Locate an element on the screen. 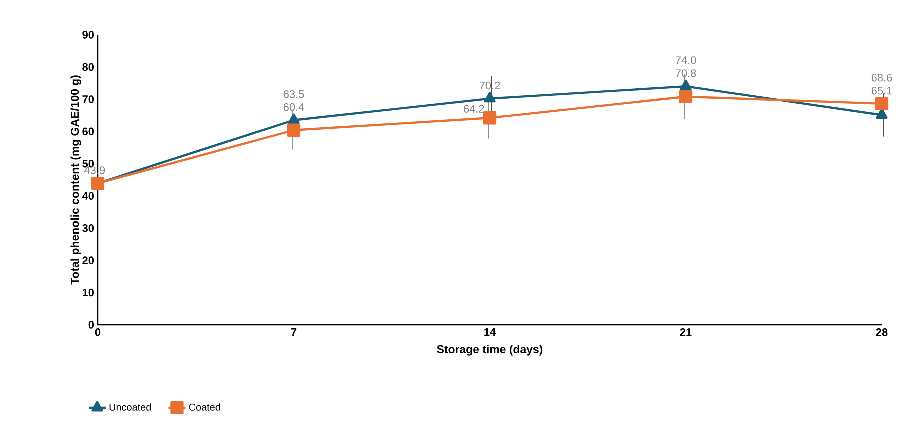 The width and height of the screenshot is (903, 439). y-tick-label: 90 is located at coordinates (88, 35).